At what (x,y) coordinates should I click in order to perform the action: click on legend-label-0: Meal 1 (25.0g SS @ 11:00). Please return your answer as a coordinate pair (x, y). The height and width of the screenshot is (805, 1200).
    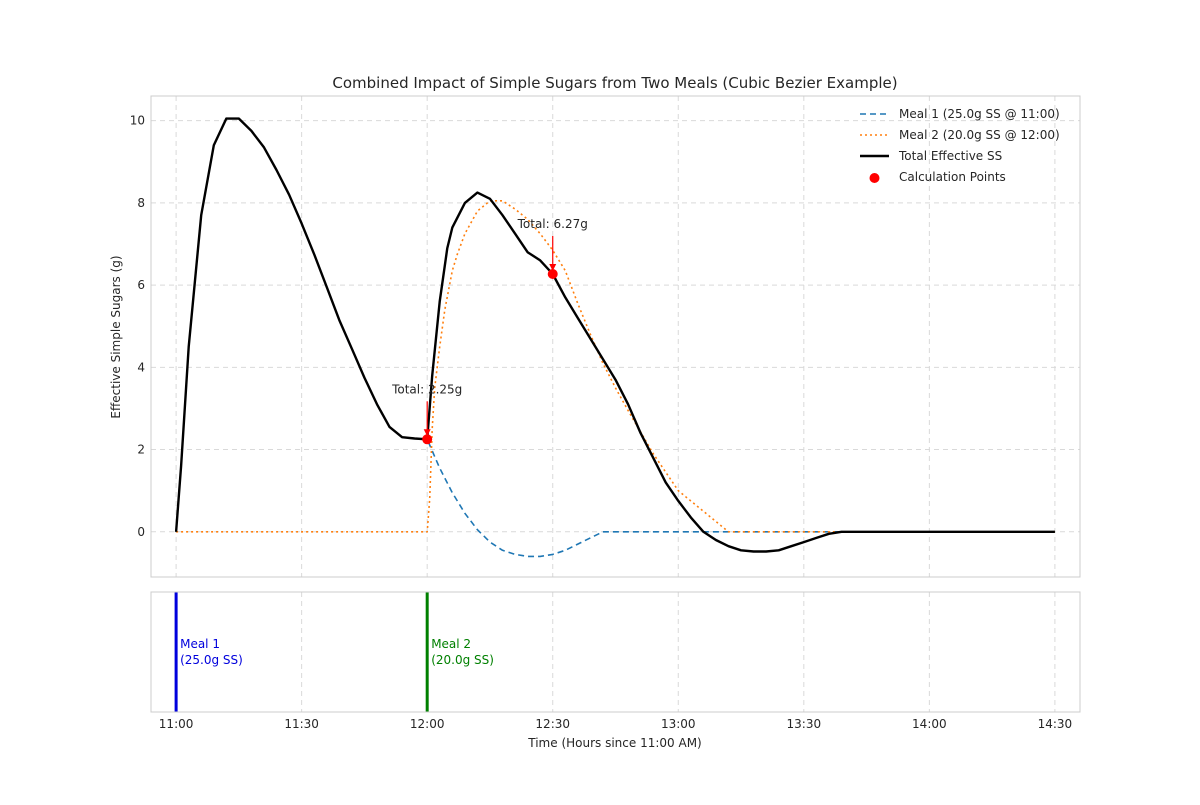
    Looking at the image, I should click on (979, 114).